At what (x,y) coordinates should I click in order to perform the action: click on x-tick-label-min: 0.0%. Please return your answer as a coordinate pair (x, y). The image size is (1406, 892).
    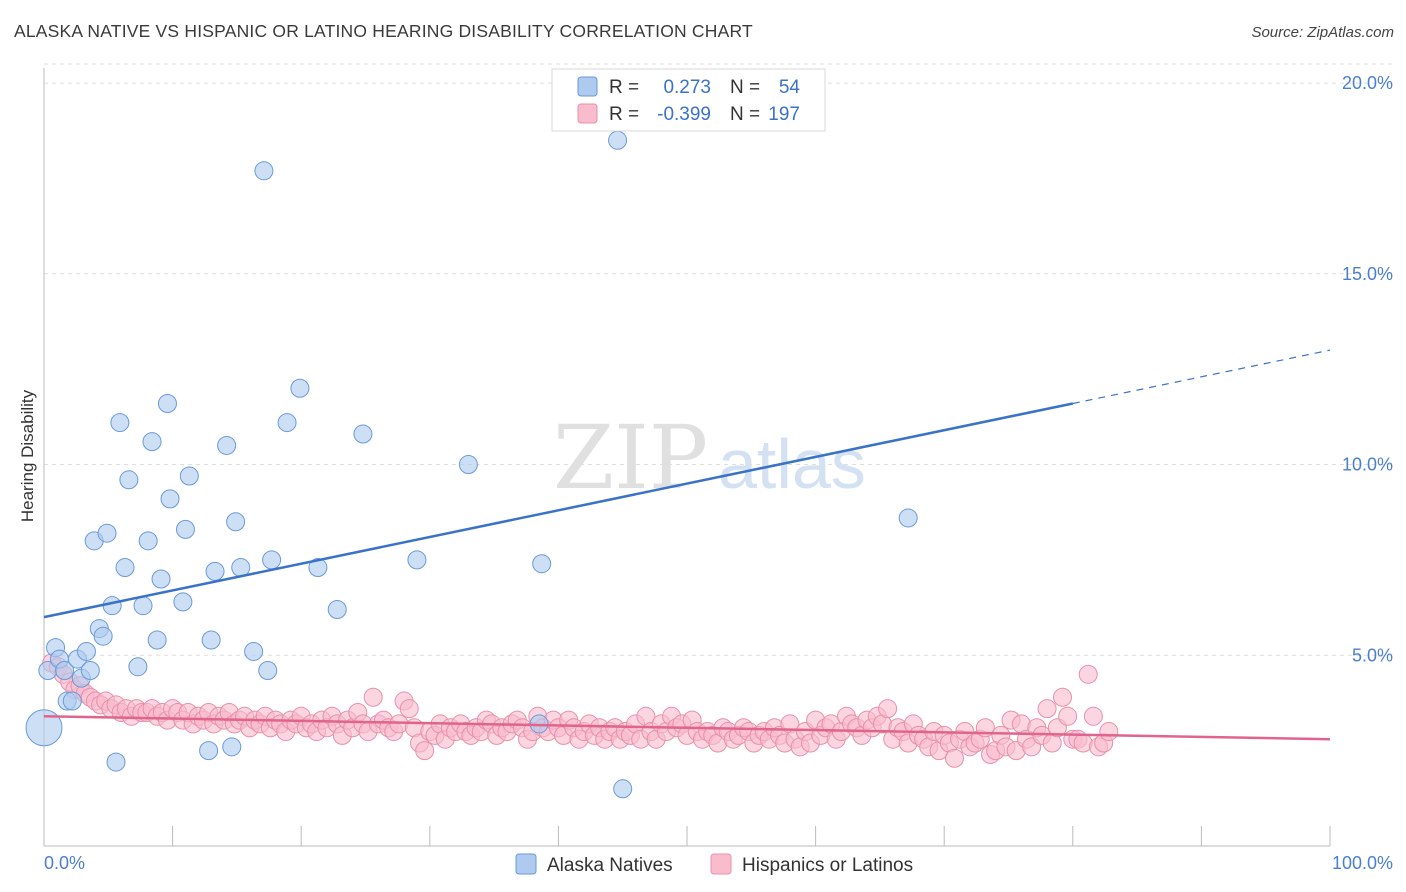
    Looking at the image, I should click on (64, 863).